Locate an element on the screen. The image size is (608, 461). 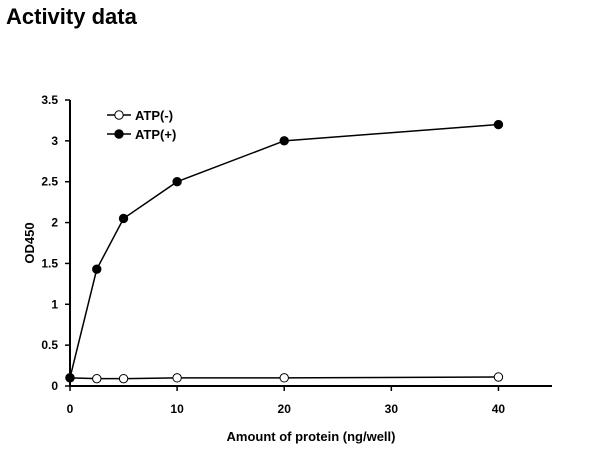
y-tick-label: 1.5 is located at coordinates (49, 263).